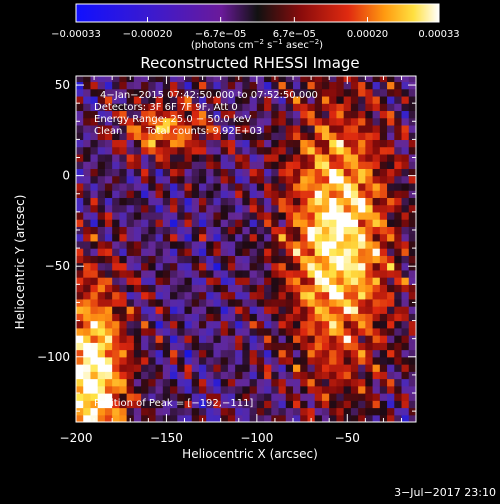 This screenshot has height=504, width=500. Describe the element at coordinates (294, 34) in the screenshot. I see `colorbar-tick-label: 6.7e−05` at that location.